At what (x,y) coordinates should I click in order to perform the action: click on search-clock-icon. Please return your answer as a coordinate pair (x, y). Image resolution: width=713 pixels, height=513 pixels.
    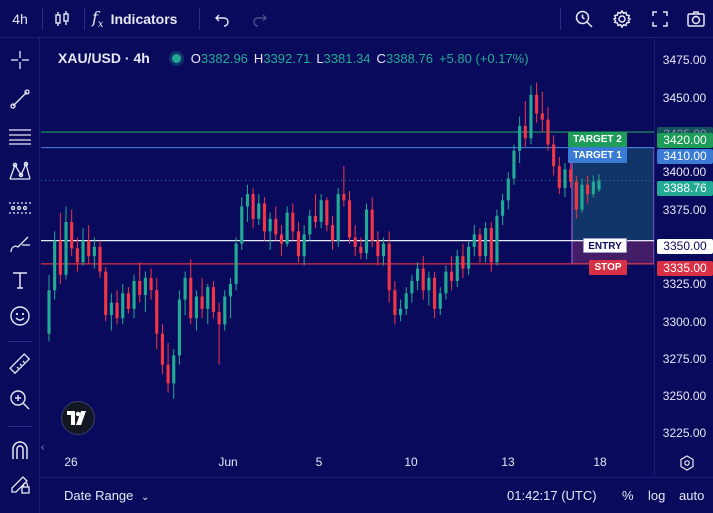
    Looking at the image, I should click on (584, 19).